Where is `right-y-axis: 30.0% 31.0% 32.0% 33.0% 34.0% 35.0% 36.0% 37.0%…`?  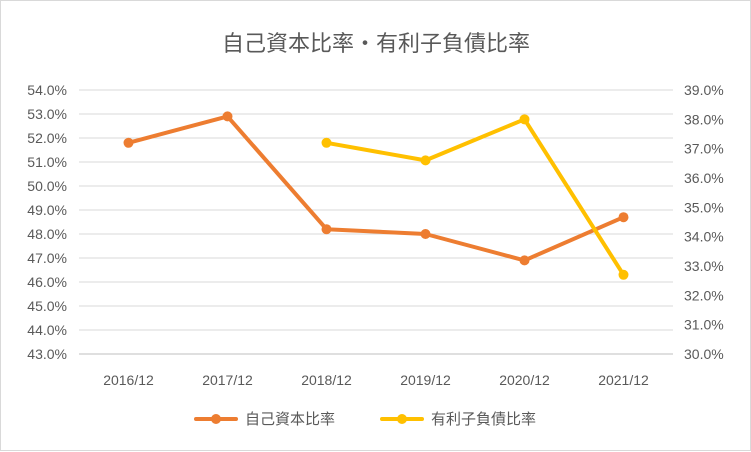 right-y-axis: 30.0% 31.0% 32.0% 33.0% 34.0% 35.0% 36.0% 37.0%… is located at coordinates (704, 222).